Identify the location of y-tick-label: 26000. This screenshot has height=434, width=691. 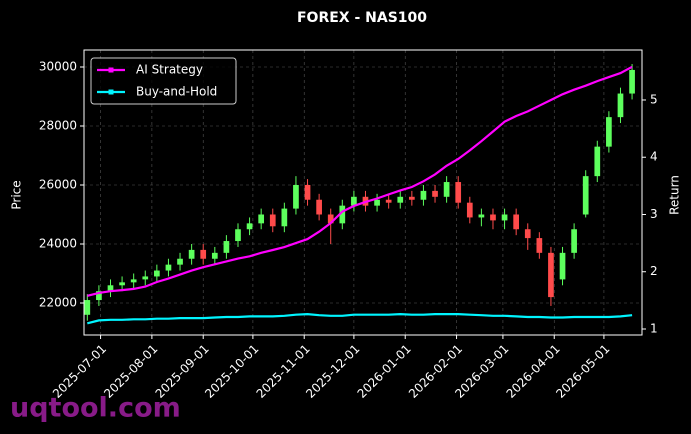
(58, 184).